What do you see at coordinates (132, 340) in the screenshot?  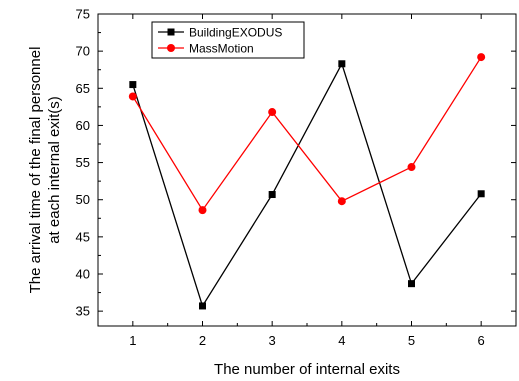 I see `x-tick-label: 1` at bounding box center [132, 340].